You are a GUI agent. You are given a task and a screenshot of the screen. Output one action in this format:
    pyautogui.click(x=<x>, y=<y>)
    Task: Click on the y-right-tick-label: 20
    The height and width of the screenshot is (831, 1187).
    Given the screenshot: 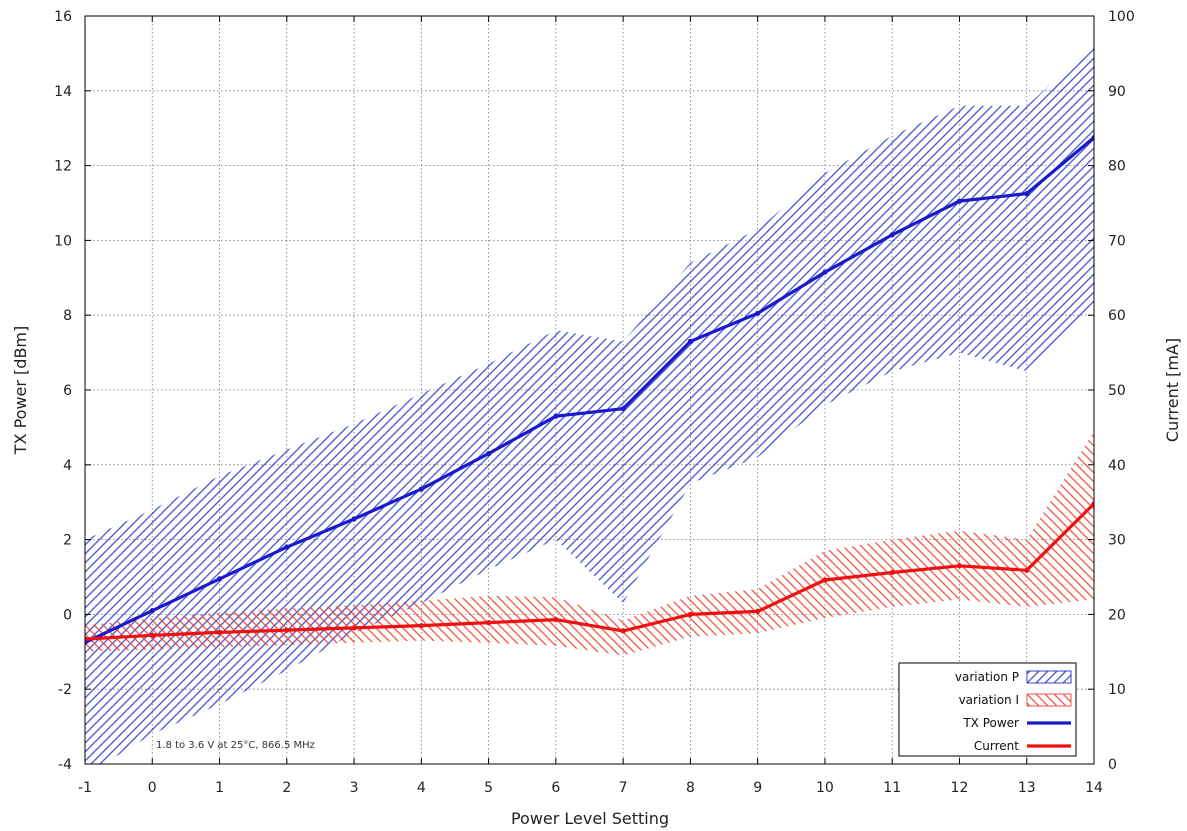 What is the action you would take?
    pyautogui.click(x=1117, y=615)
    